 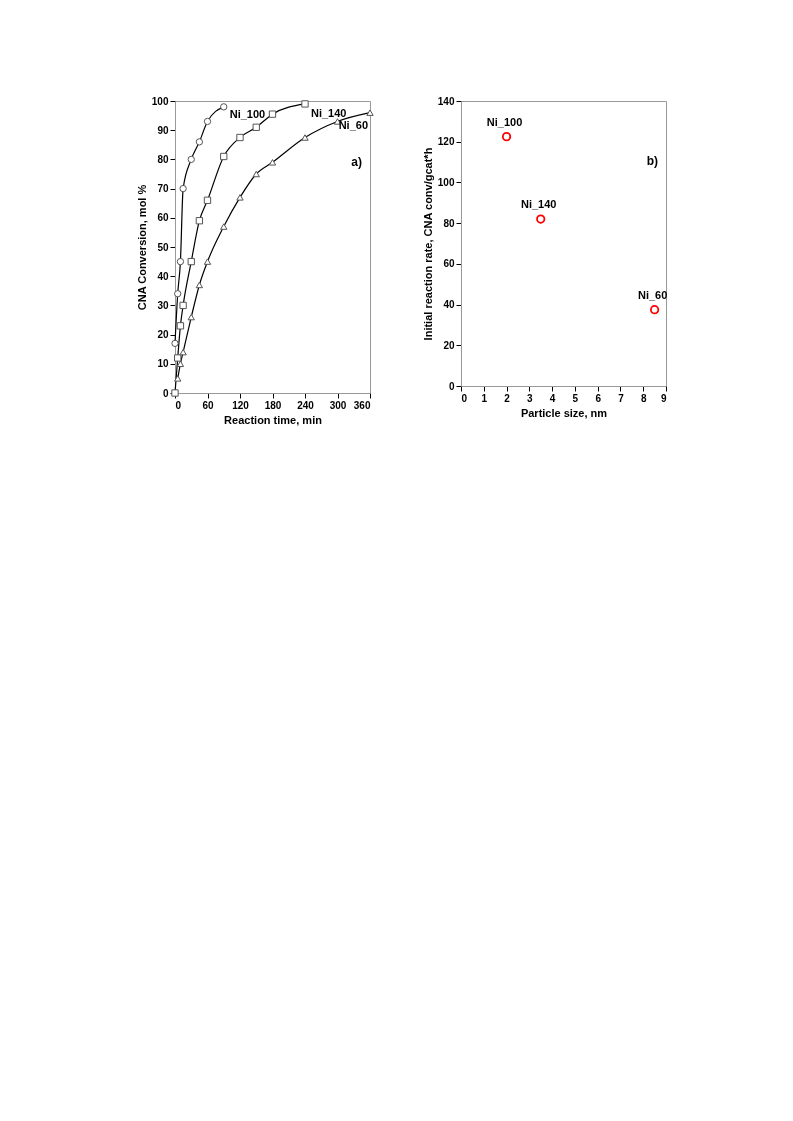 What do you see at coordinates (141, 247) in the screenshot?
I see `y-axis-title: CNA Conversion, mol %` at bounding box center [141, 247].